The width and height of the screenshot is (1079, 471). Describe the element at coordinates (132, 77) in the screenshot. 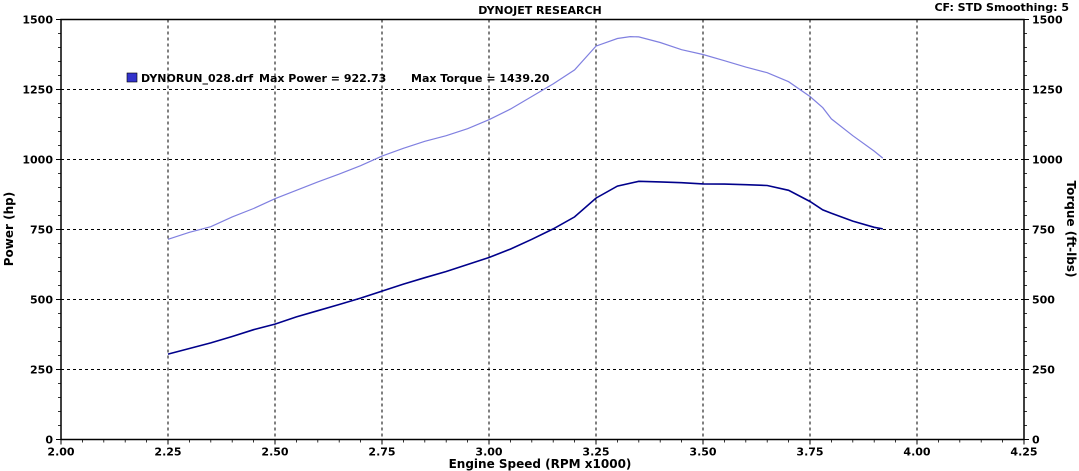

I see `legend-swatch` at that location.